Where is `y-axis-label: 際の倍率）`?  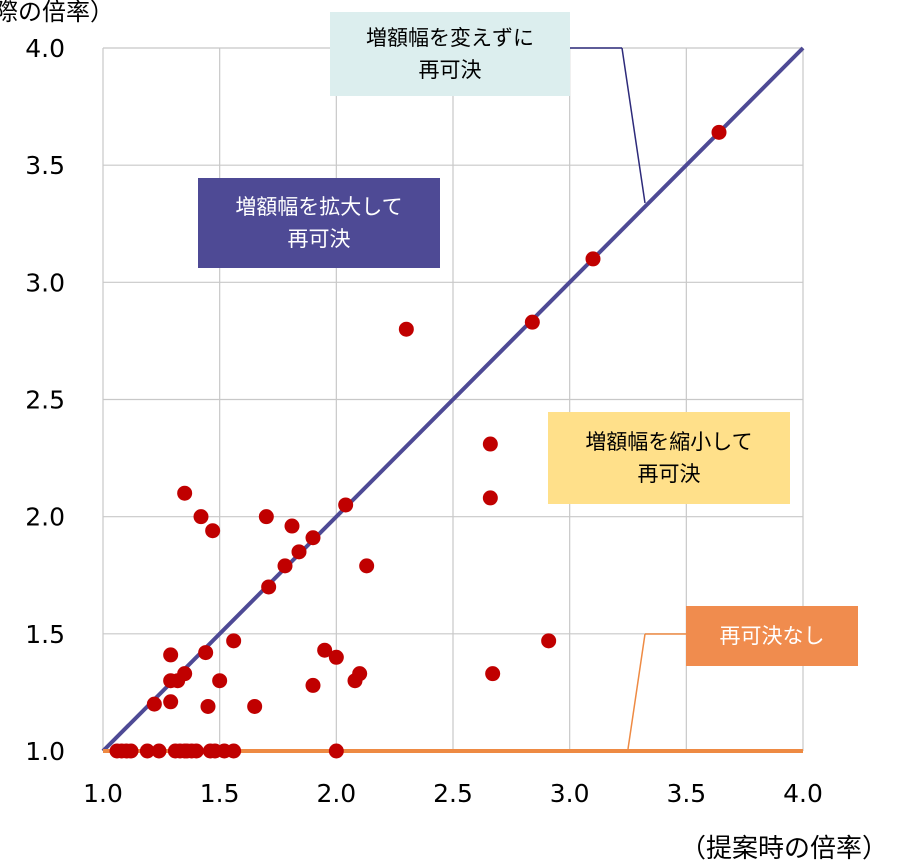
y-axis-label: 際の倍率） is located at coordinates (57, 13).